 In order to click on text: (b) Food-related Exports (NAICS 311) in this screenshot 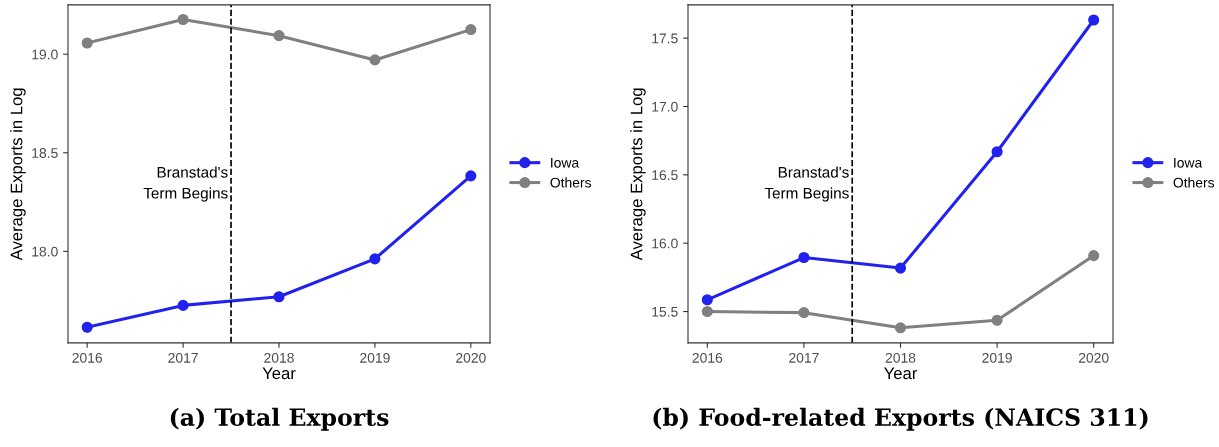, I will do `click(900, 419)`.